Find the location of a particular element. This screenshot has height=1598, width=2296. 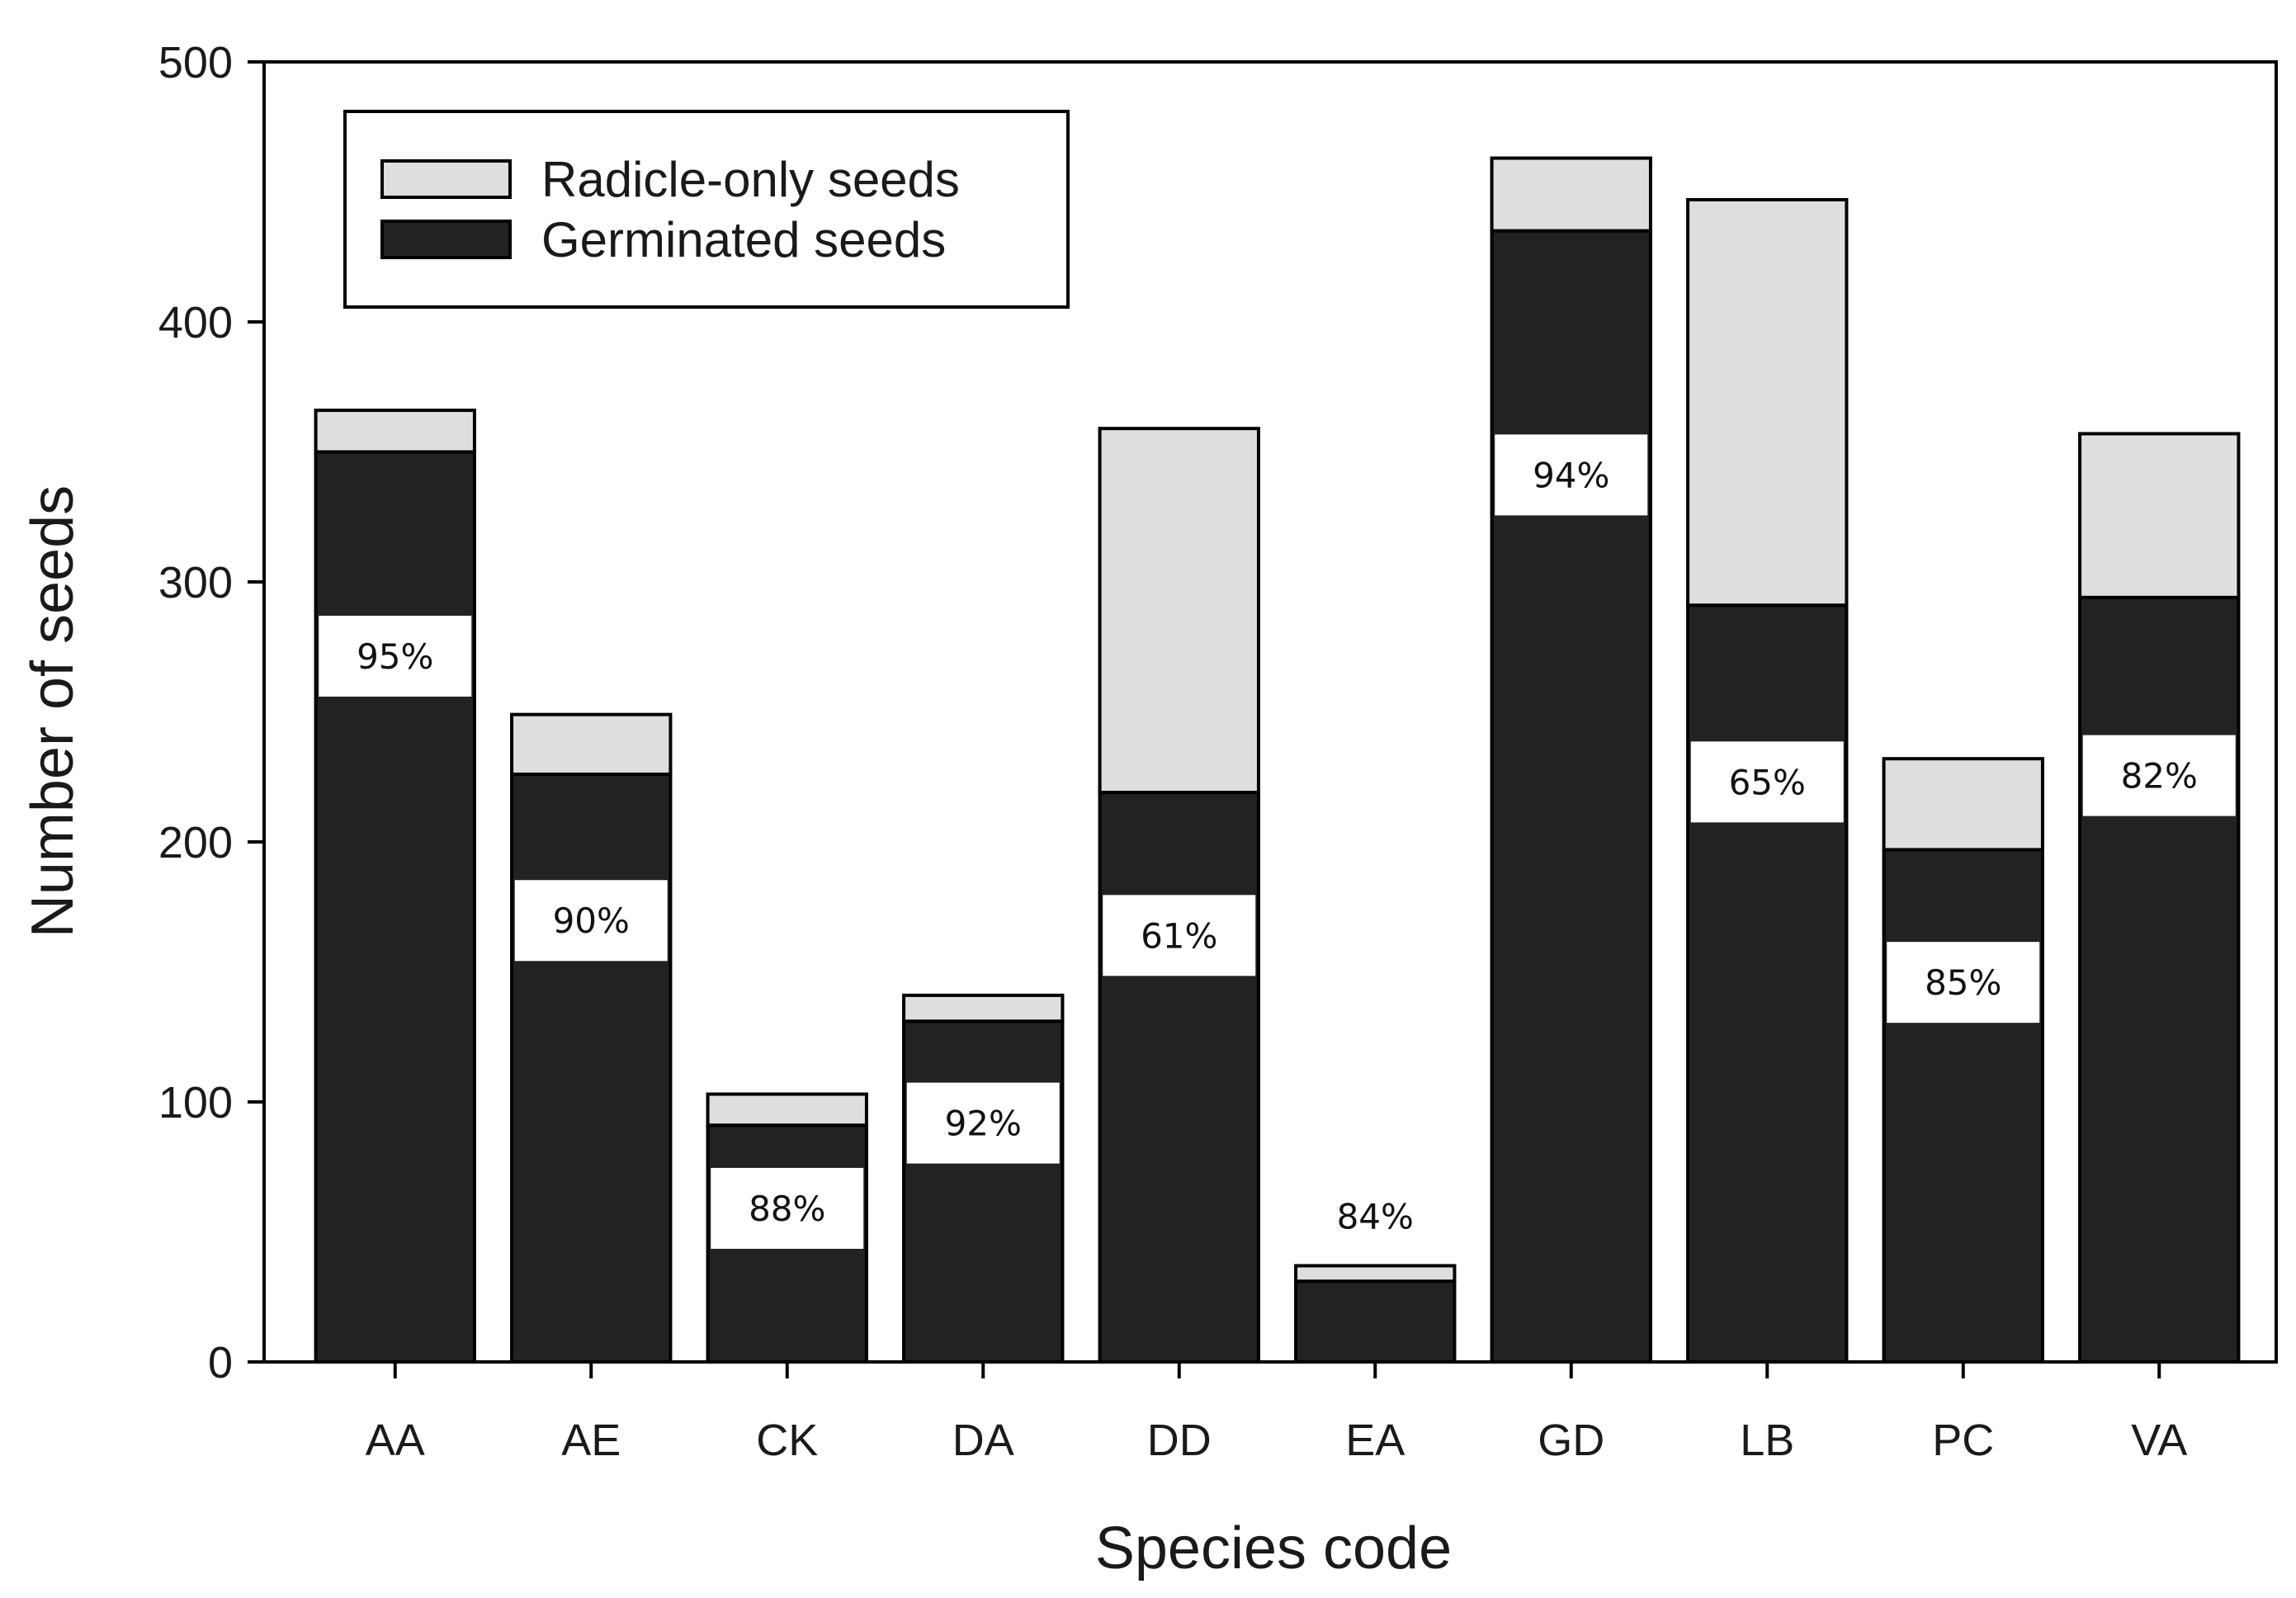

legend-label: Germinated seeds is located at coordinates (743, 240).